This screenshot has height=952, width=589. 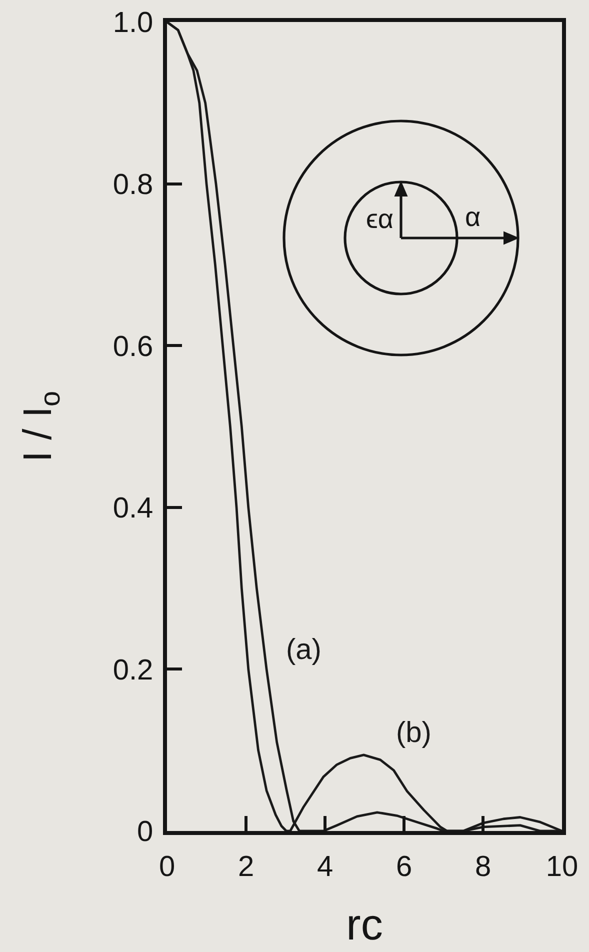 What do you see at coordinates (483, 866) in the screenshot?
I see `x-tick-label: 8` at bounding box center [483, 866].